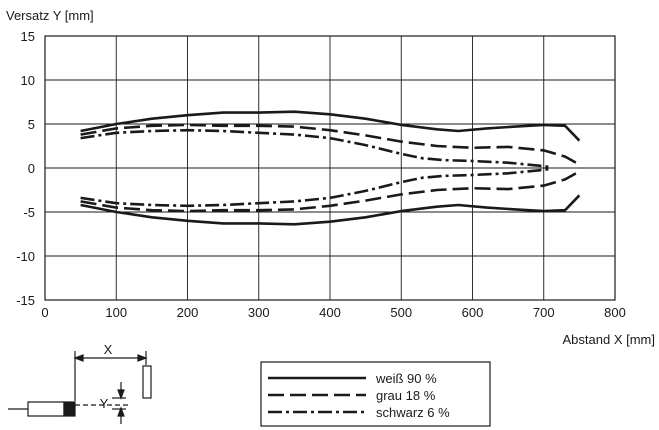 Image resolution: width=659 pixels, height=430 pixels. I want to click on y-tick-label: 15, so click(28, 36).